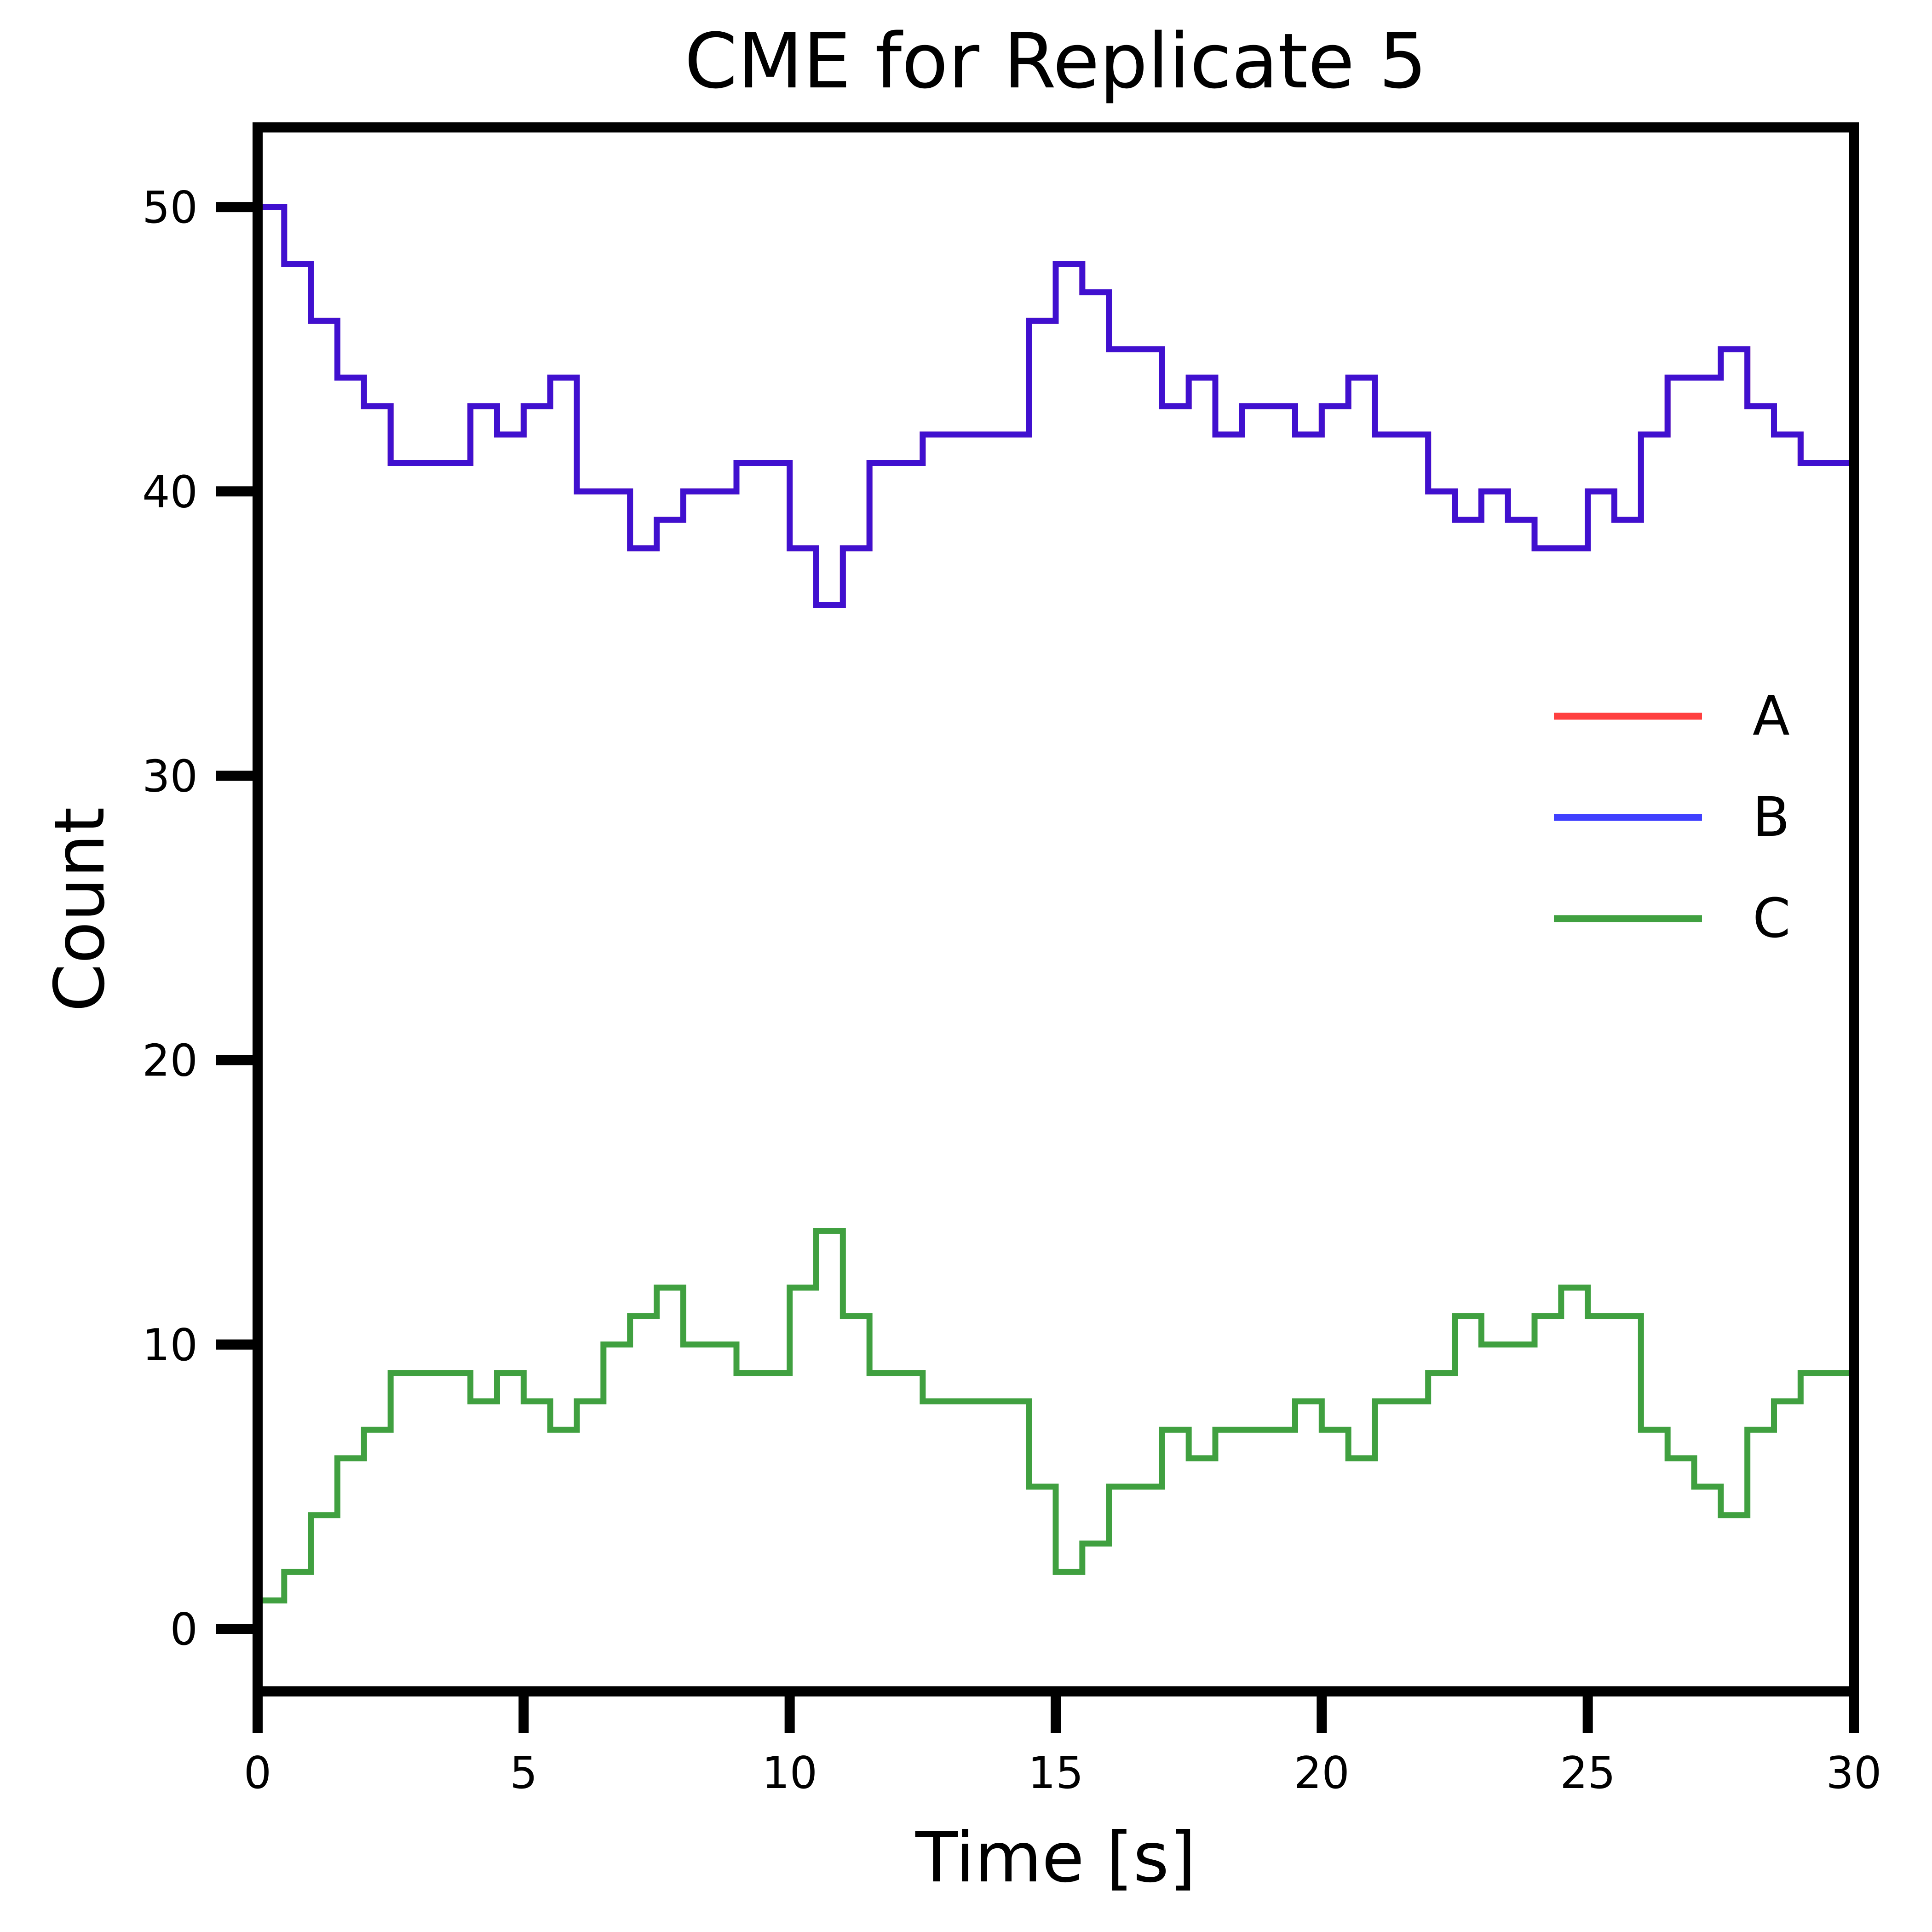  I want to click on x-tick-label: 0, so click(257, 1773).